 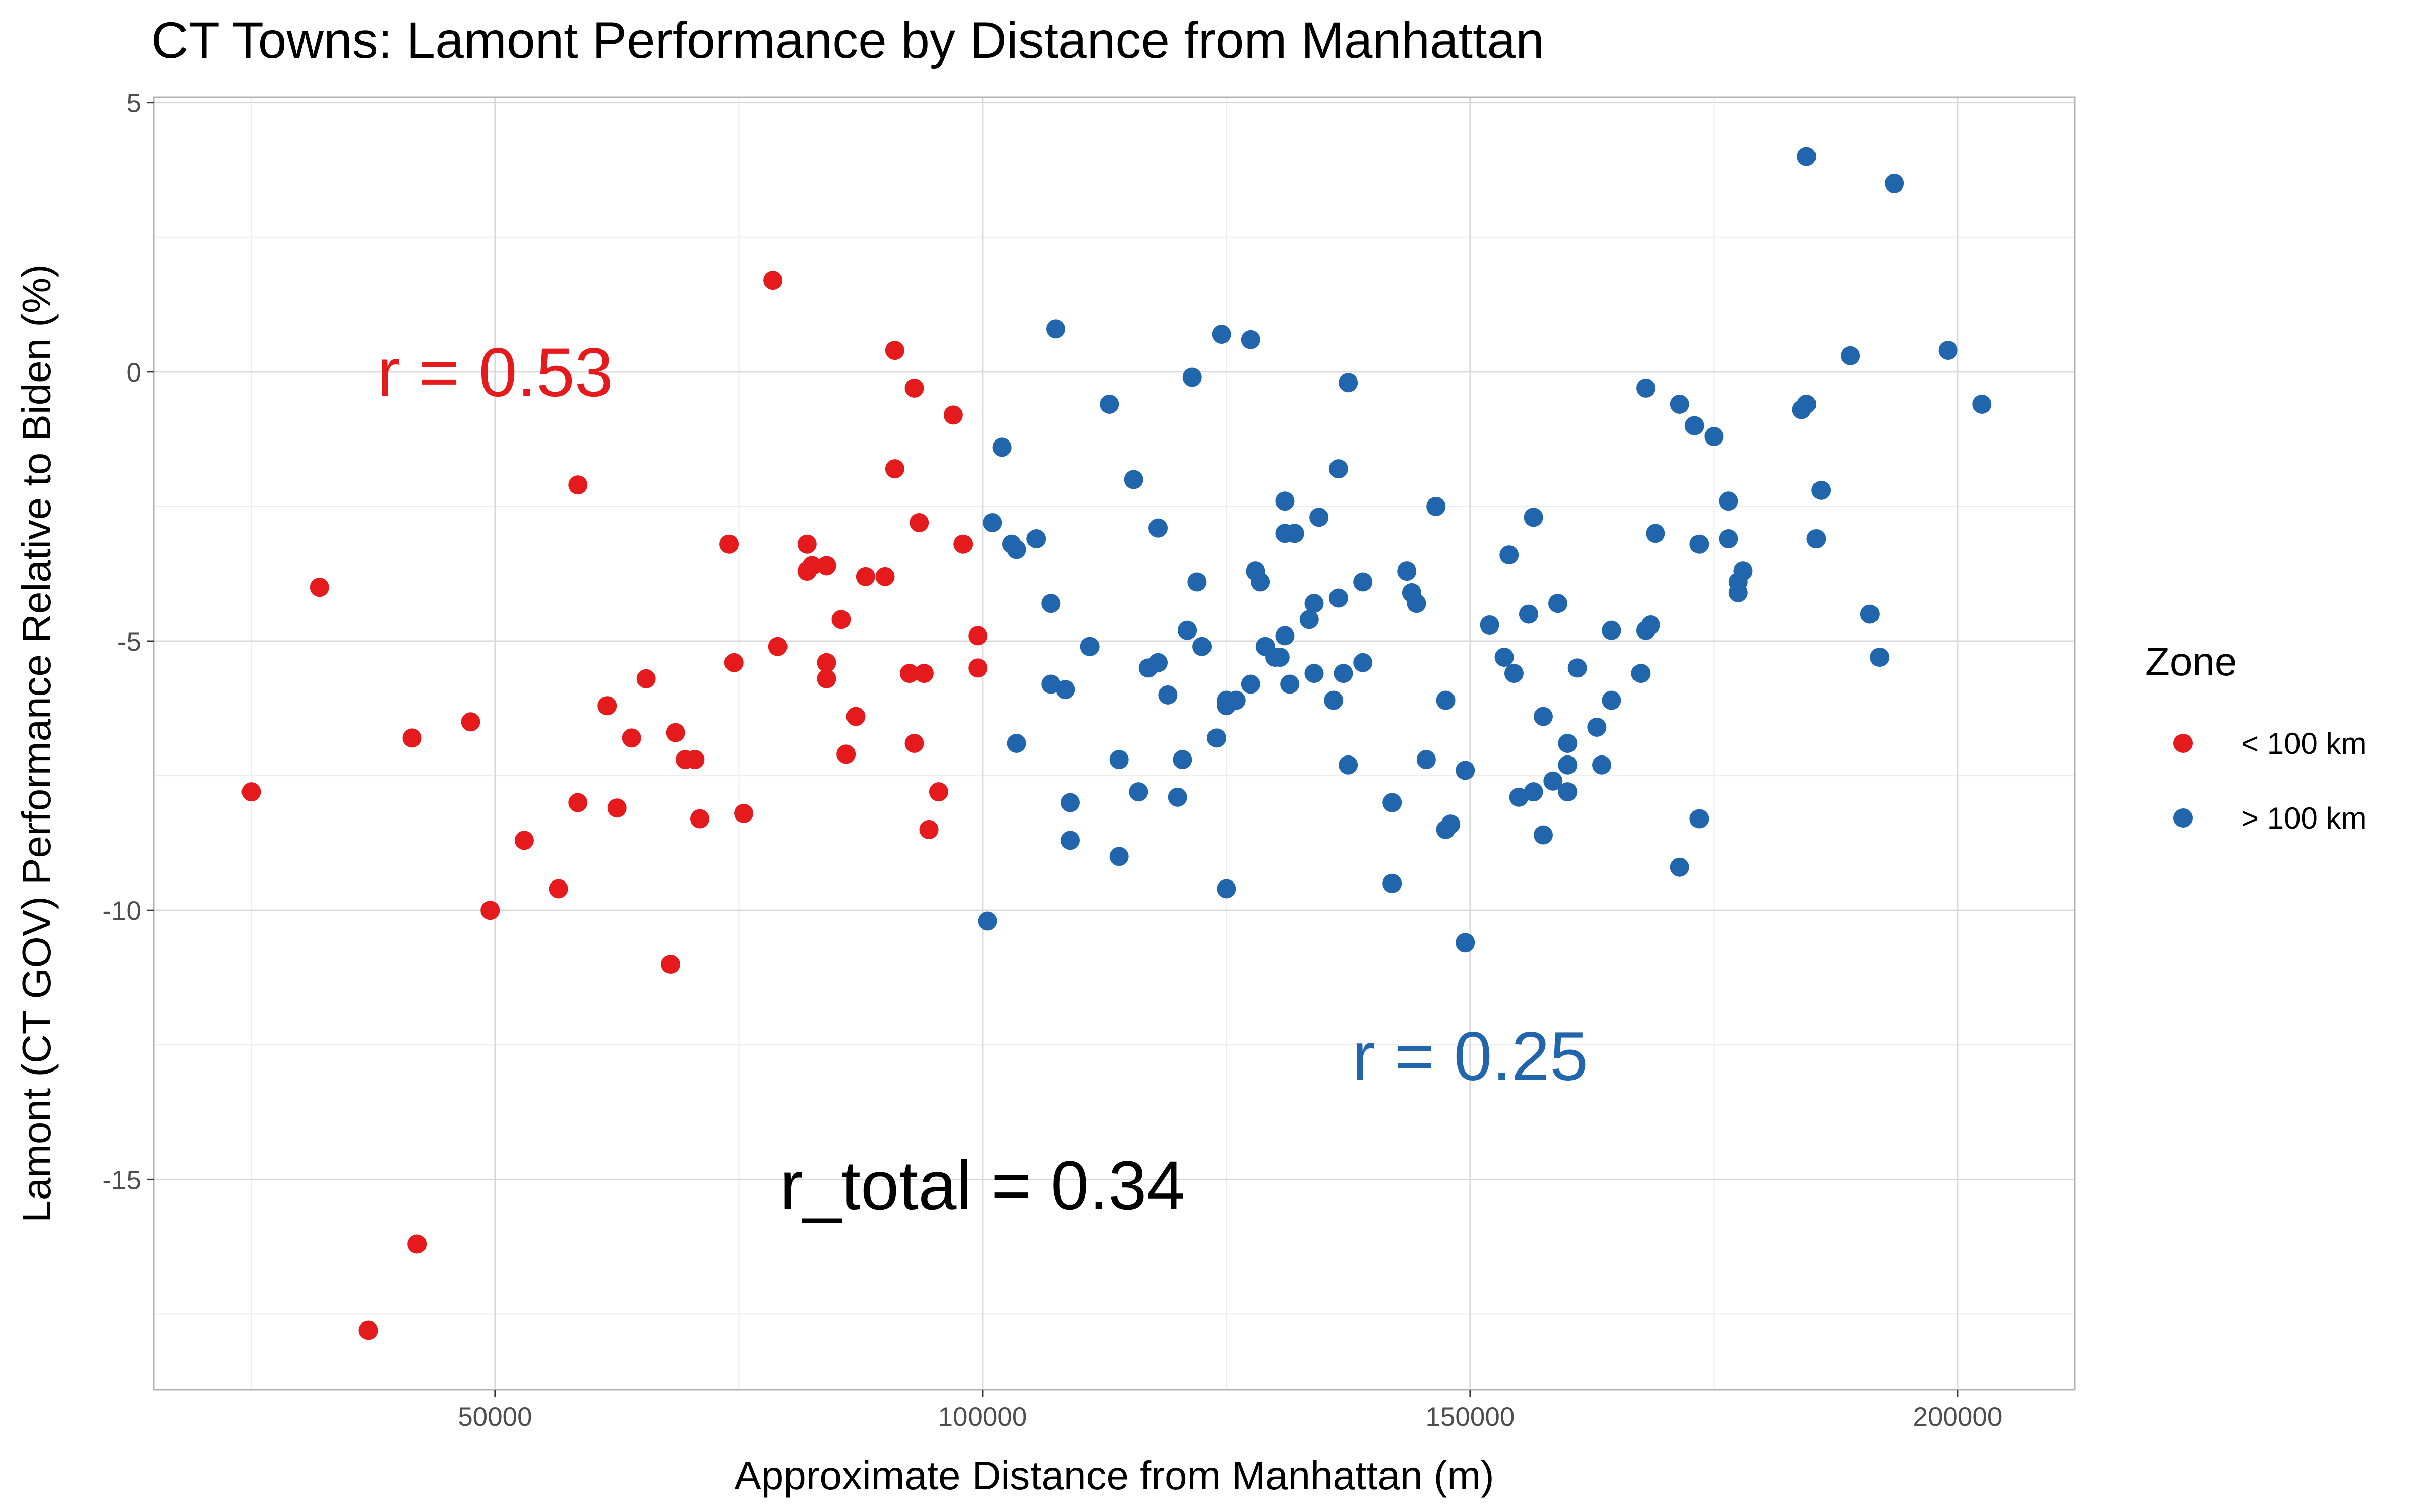 What do you see at coordinates (2183, 818) in the screenshot?
I see `legend-swatch-over-100km` at bounding box center [2183, 818].